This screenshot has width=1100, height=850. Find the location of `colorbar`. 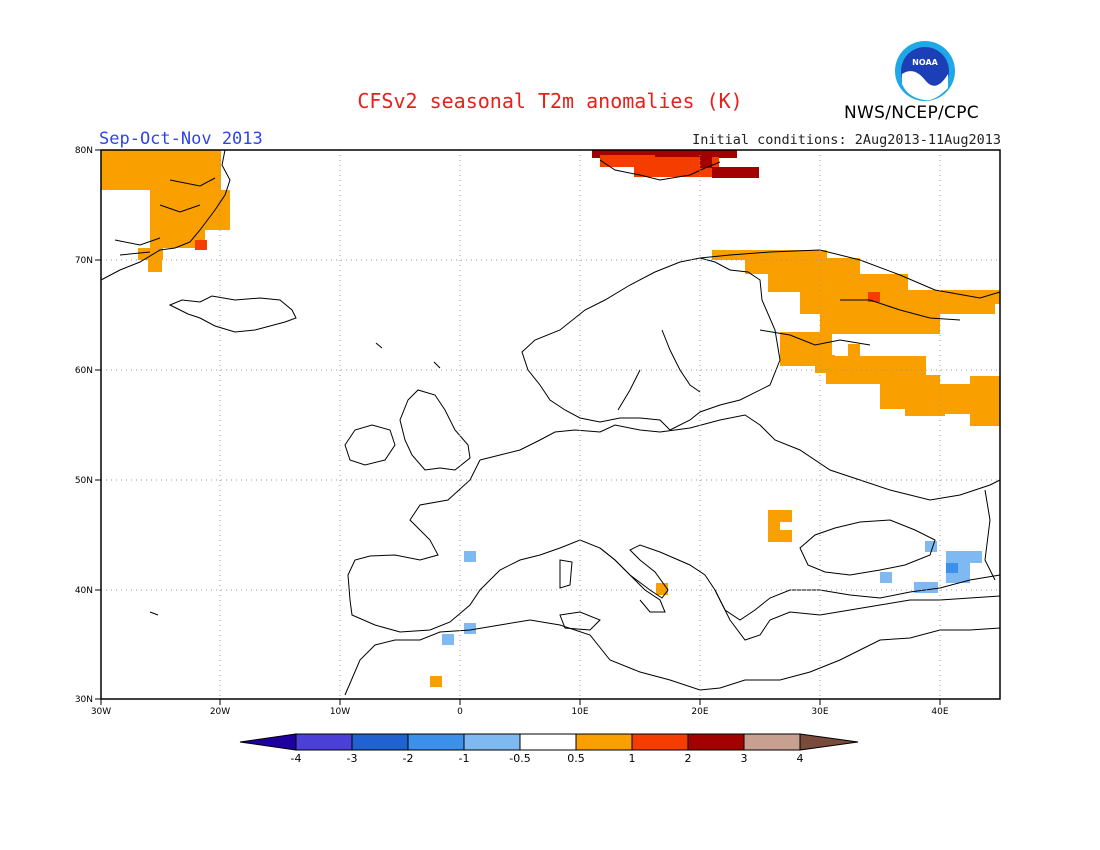

colorbar is located at coordinates (549, 742).